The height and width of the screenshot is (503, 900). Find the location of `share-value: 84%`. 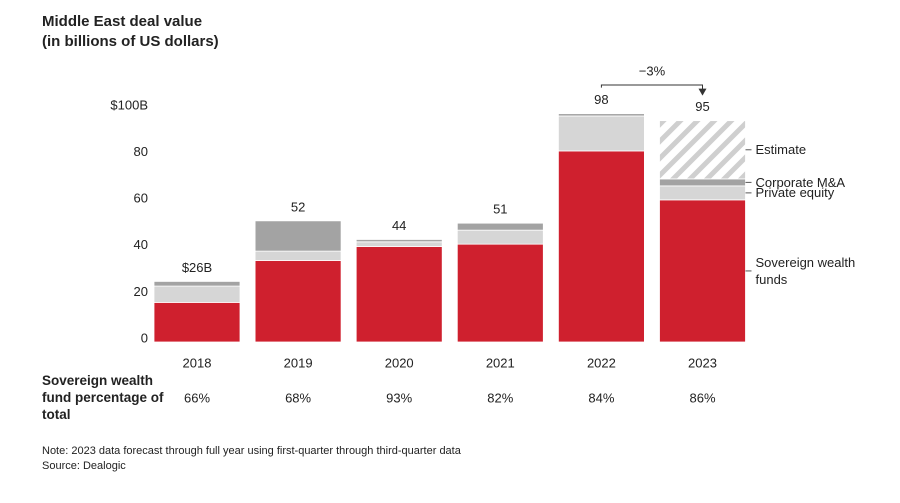

share-value: 84% is located at coordinates (601, 397).